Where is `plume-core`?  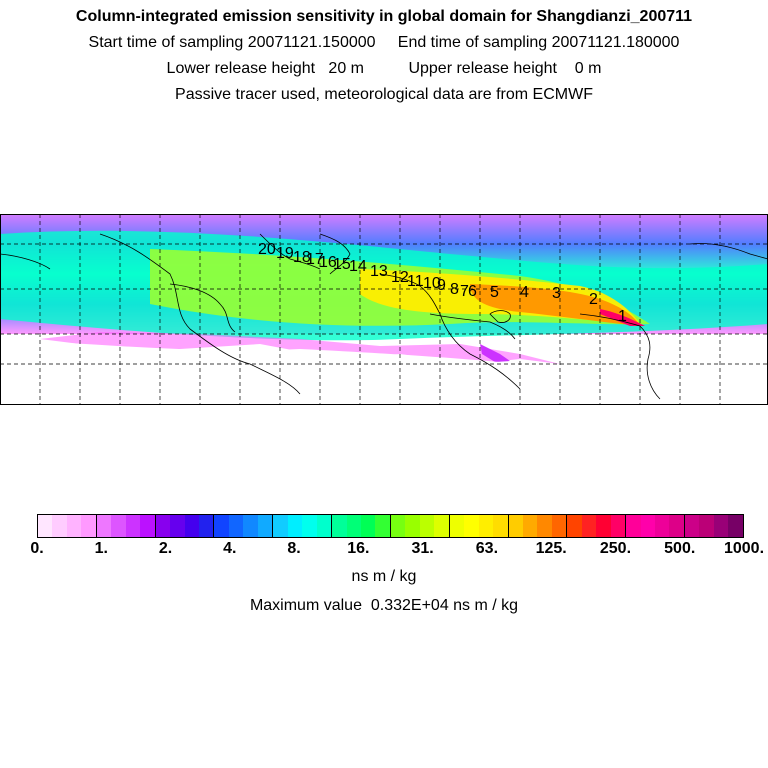
plume-core is located at coordinates (622, 317).